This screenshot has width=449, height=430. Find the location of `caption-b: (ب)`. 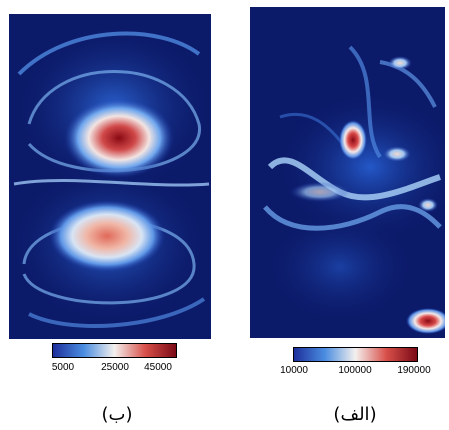

caption-b: (ب) is located at coordinates (117, 414).